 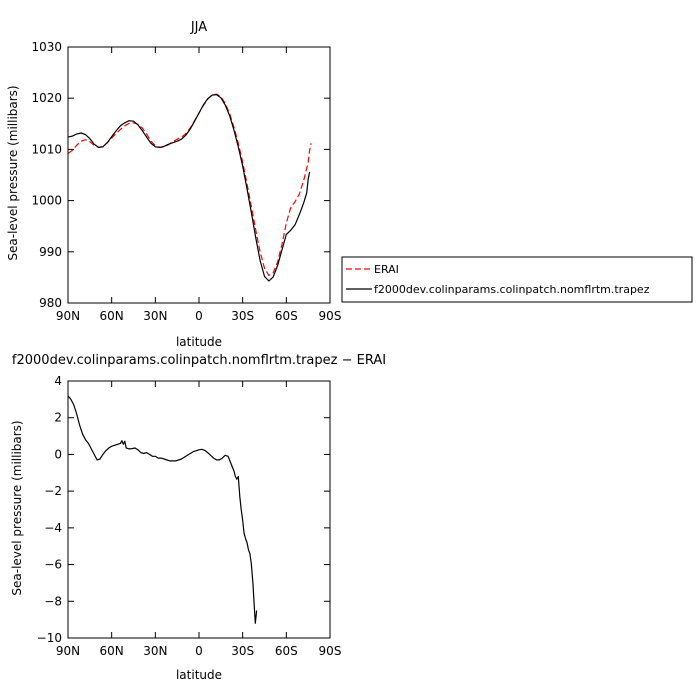 I want to click on series-line-erai, so click(x=189, y=184).